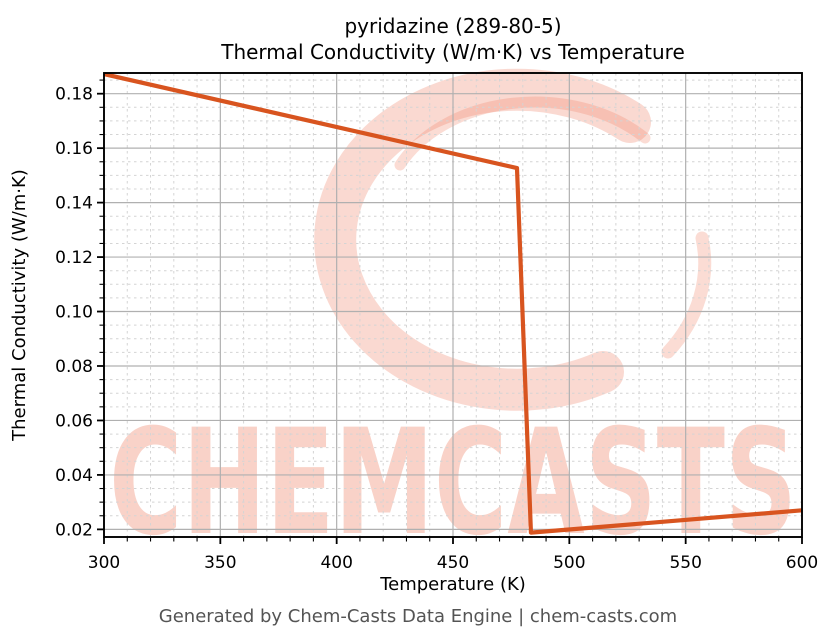  I want to click on y-tick-label: 0.16, so click(74, 149).